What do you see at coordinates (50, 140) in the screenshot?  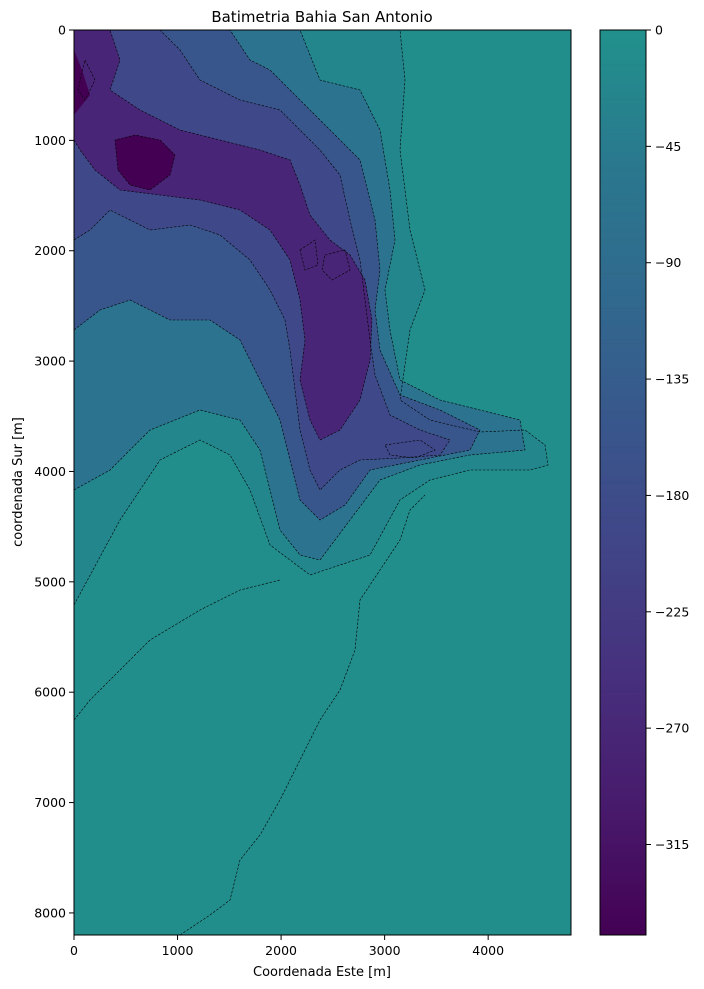 I see `y-tick-label: 1000` at bounding box center [50, 140].